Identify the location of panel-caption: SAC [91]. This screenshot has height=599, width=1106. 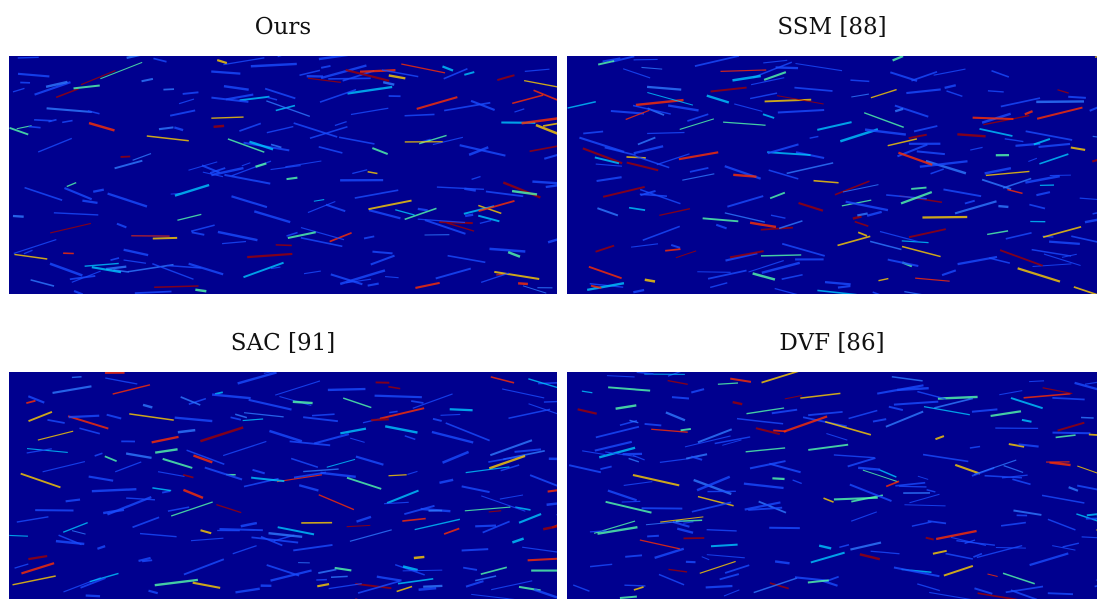
(283, 343).